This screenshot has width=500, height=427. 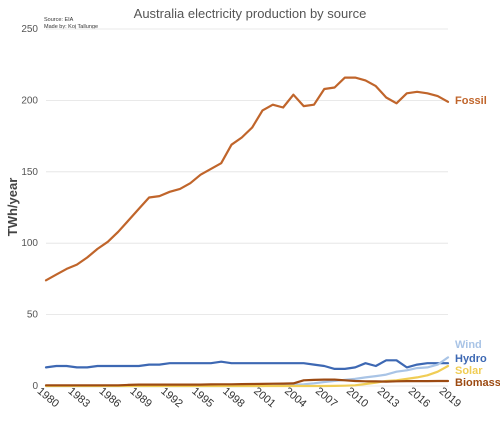 I want to click on x-tick-label: 2001, so click(x=264, y=397).